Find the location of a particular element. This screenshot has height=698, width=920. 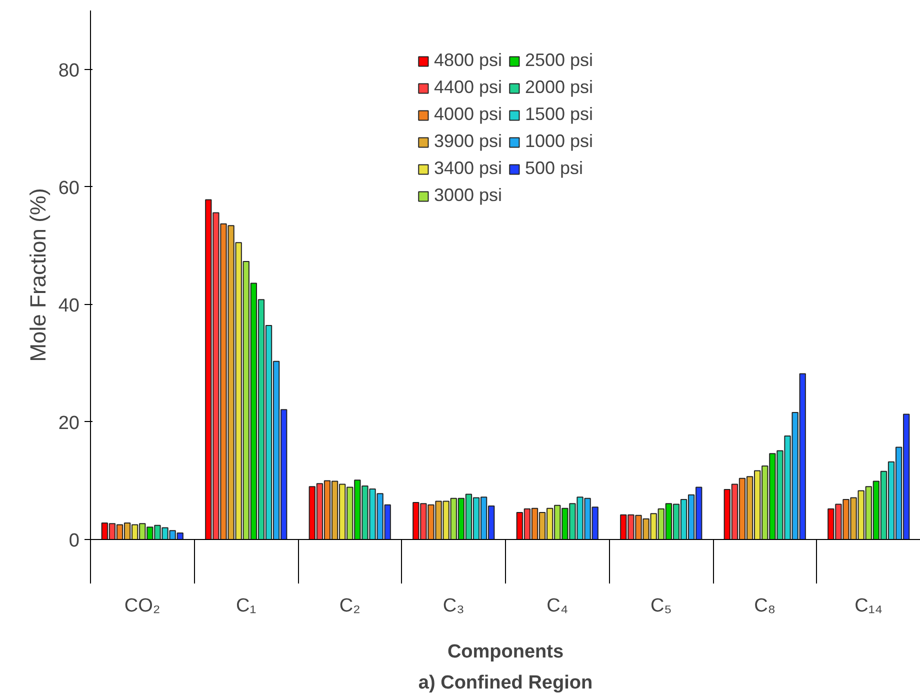

x-tick-label: C₄ is located at coordinates (557, 606).